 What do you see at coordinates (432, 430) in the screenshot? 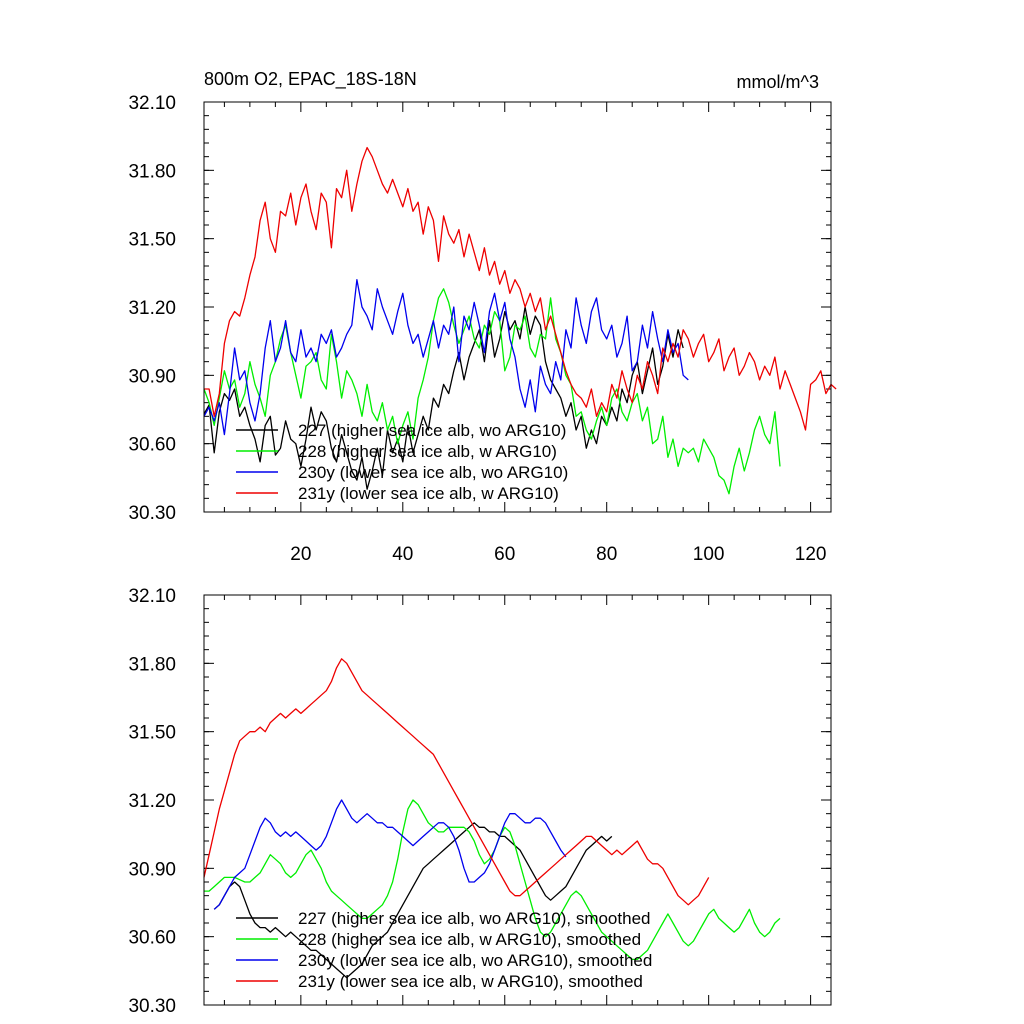
I see `legend-label-227: 227 (higher sea ice alb, wo ARG10)` at bounding box center [432, 430].